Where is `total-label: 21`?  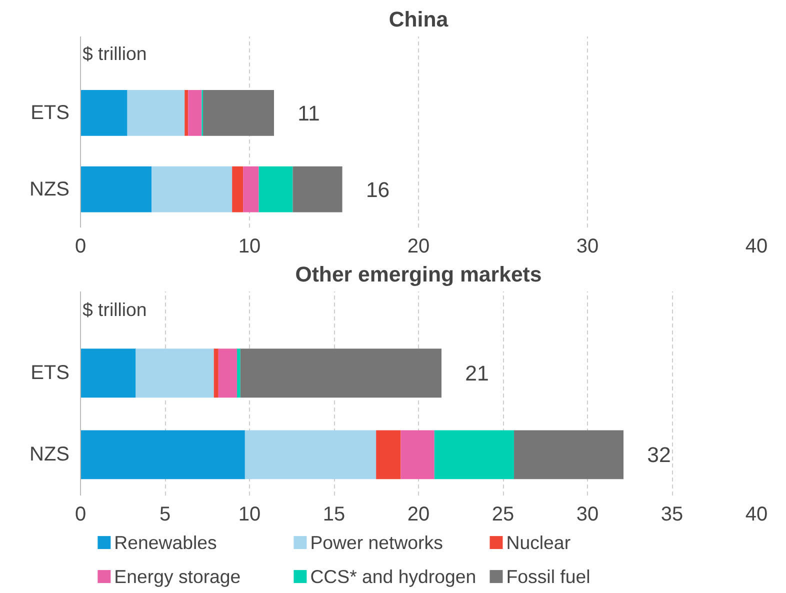
total-label: 21 is located at coordinates (477, 374).